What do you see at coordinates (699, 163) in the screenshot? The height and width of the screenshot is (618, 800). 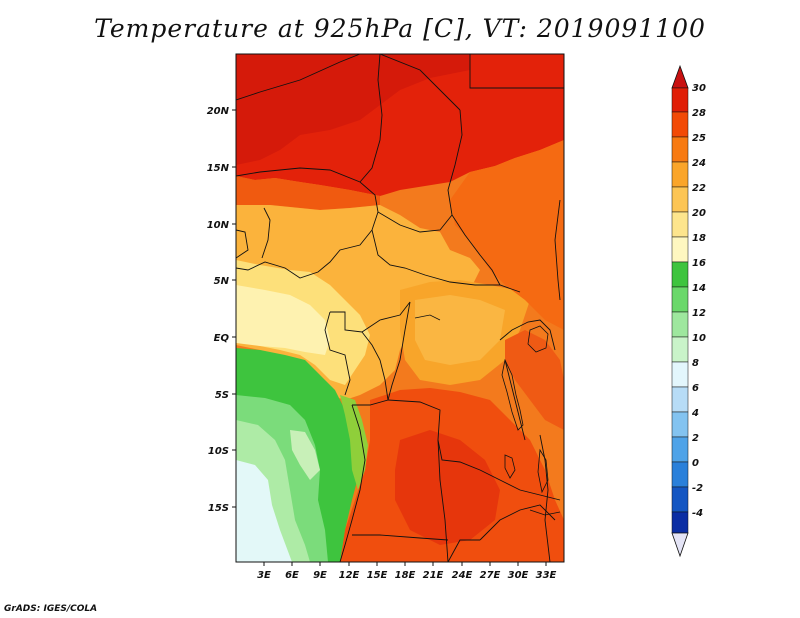 I see `colorbar-label: 24` at bounding box center [699, 163].